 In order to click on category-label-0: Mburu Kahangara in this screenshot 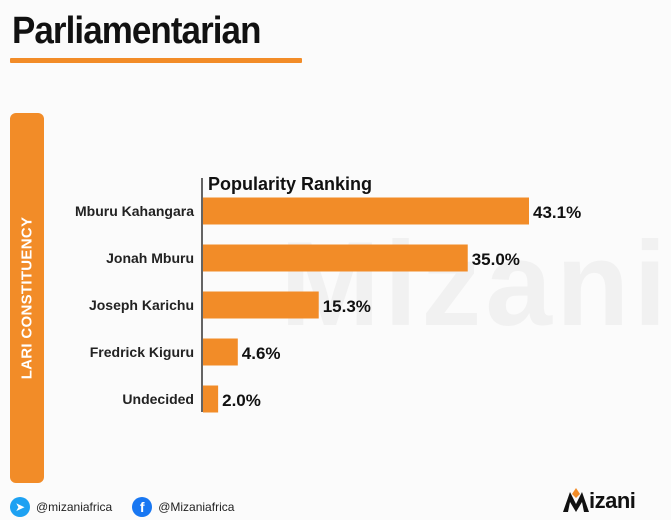, I will do `click(134, 211)`.